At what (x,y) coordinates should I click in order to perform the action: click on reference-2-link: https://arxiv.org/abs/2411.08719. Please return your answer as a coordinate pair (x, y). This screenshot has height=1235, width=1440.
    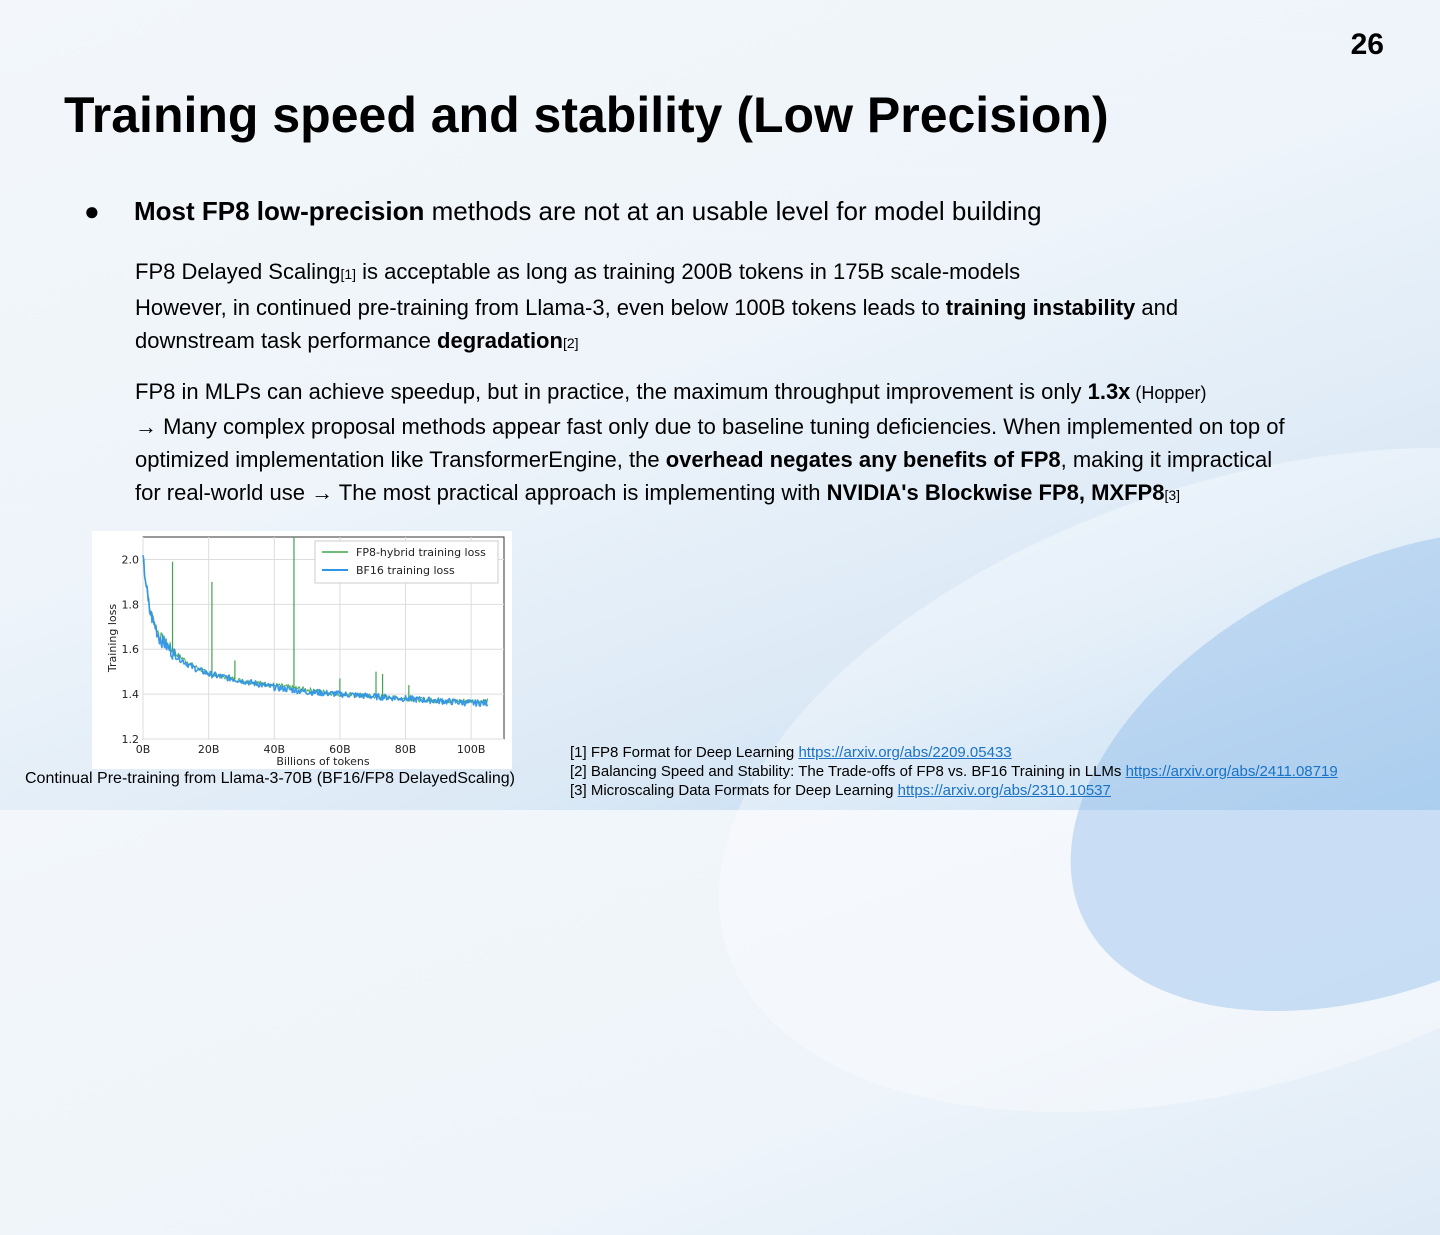
    Looking at the image, I should click on (1231, 771).